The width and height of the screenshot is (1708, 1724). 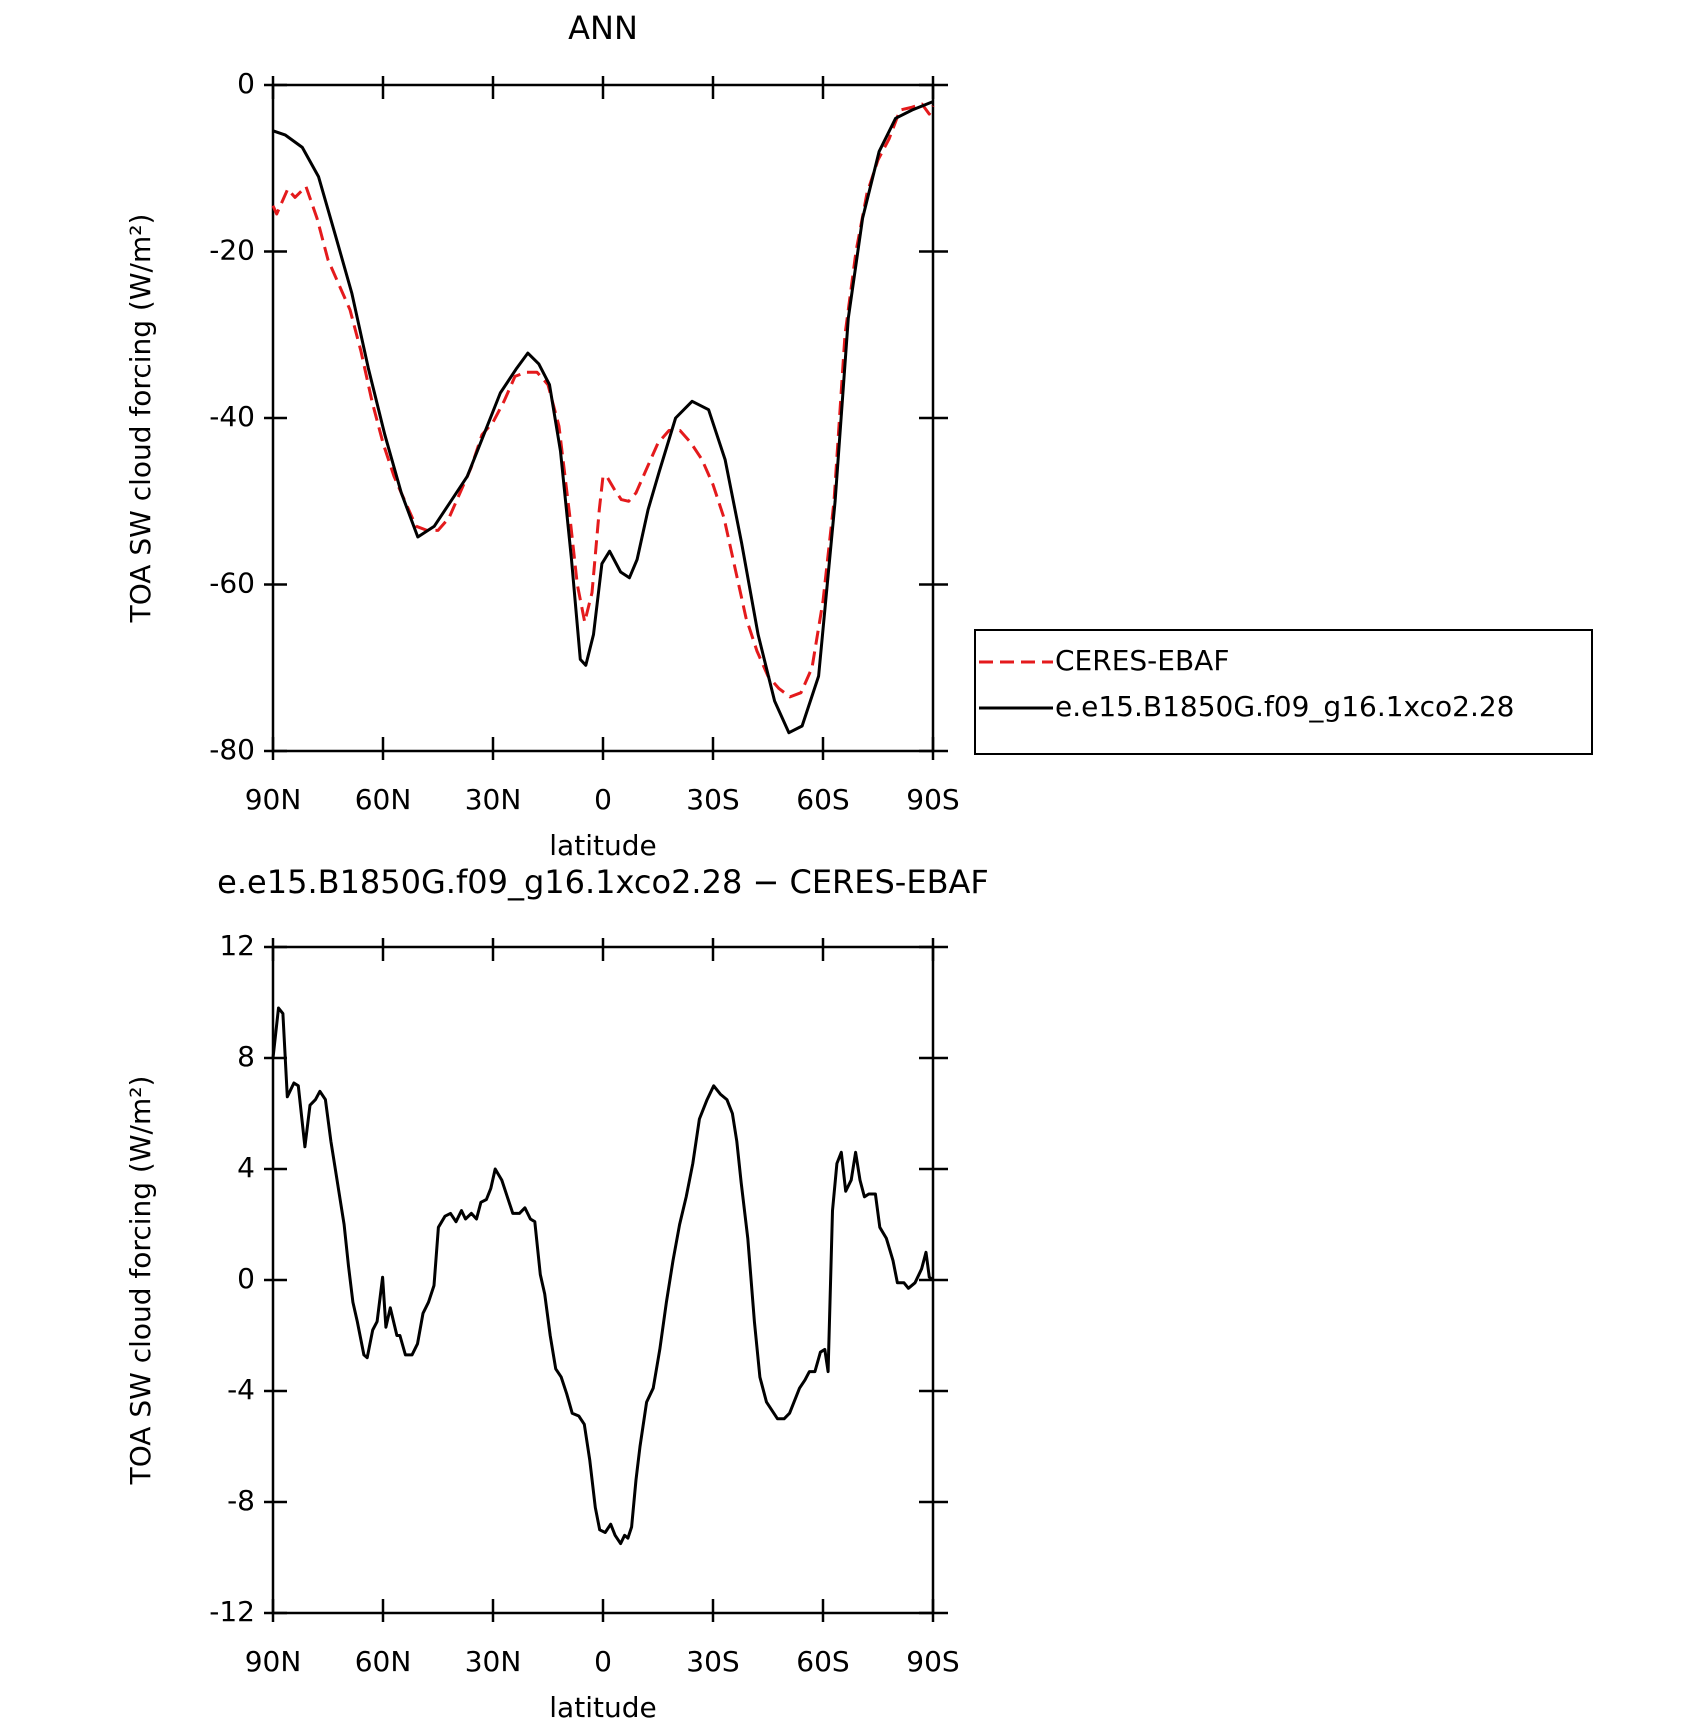 What do you see at coordinates (246, 1056) in the screenshot?
I see `y-tick-label: 8` at bounding box center [246, 1056].